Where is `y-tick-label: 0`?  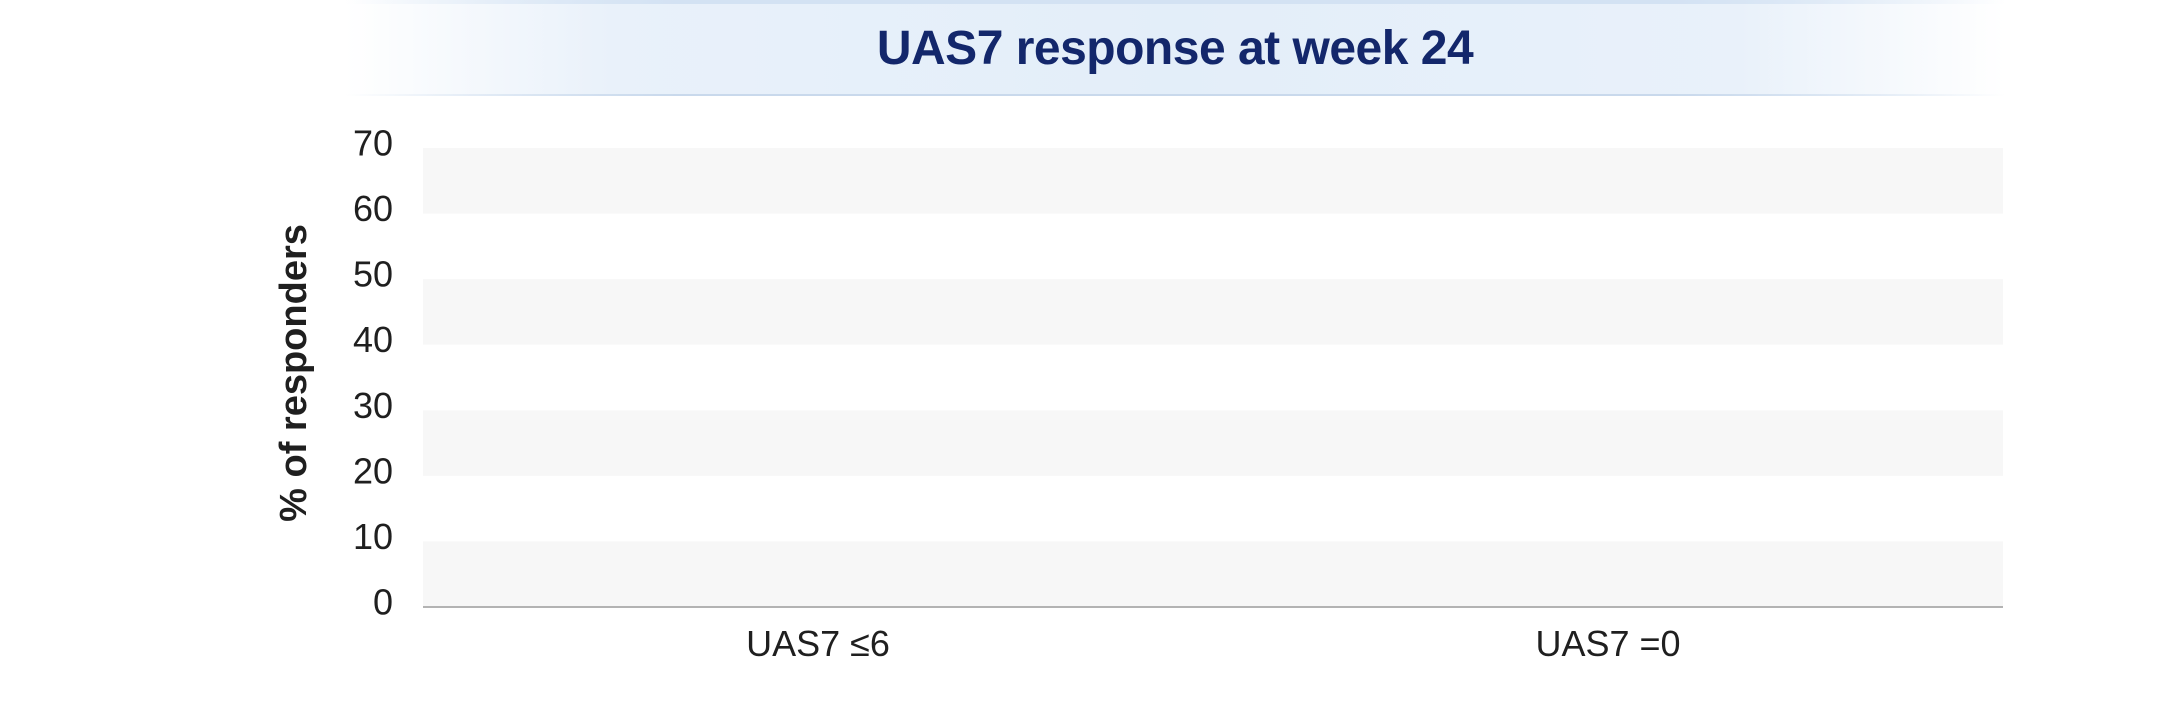
y-tick-label: 0 is located at coordinates (383, 602).